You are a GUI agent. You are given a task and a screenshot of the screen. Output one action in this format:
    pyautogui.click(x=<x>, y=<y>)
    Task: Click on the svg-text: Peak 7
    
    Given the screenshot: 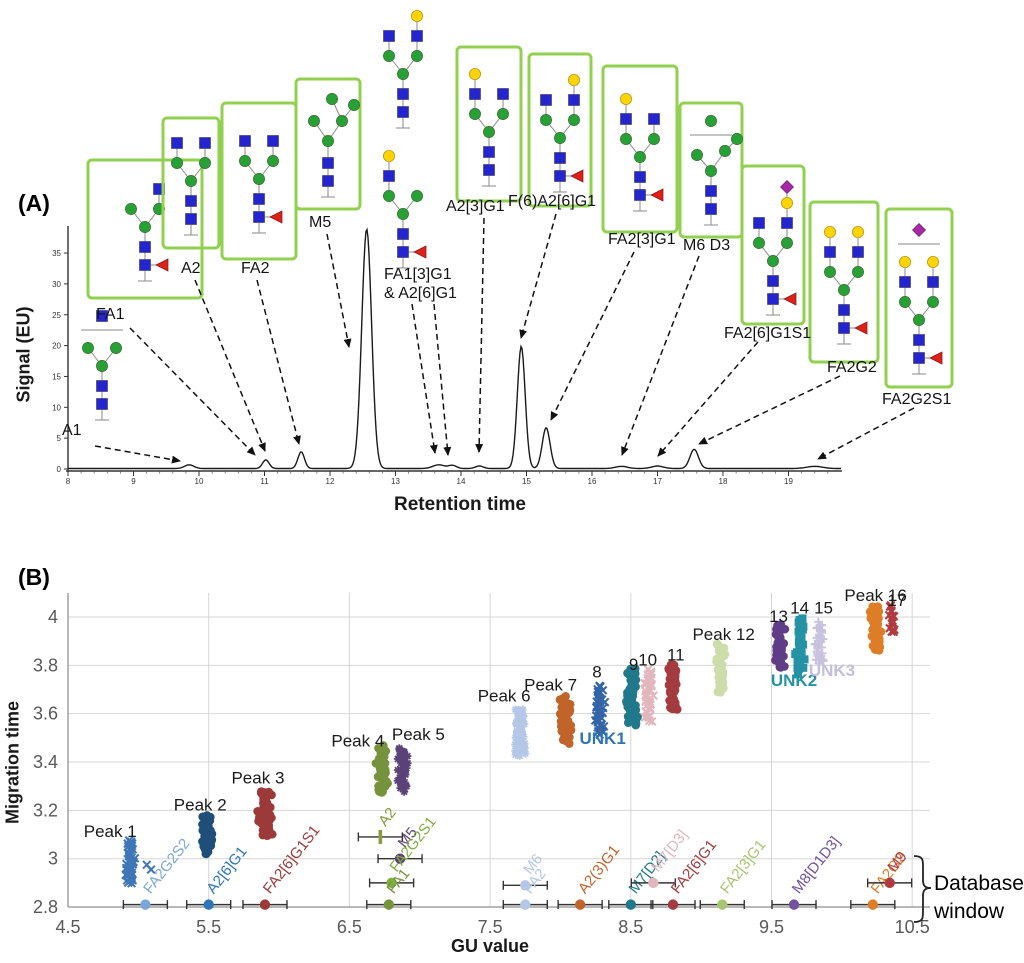 What is the action you would take?
    pyautogui.click(x=550, y=685)
    